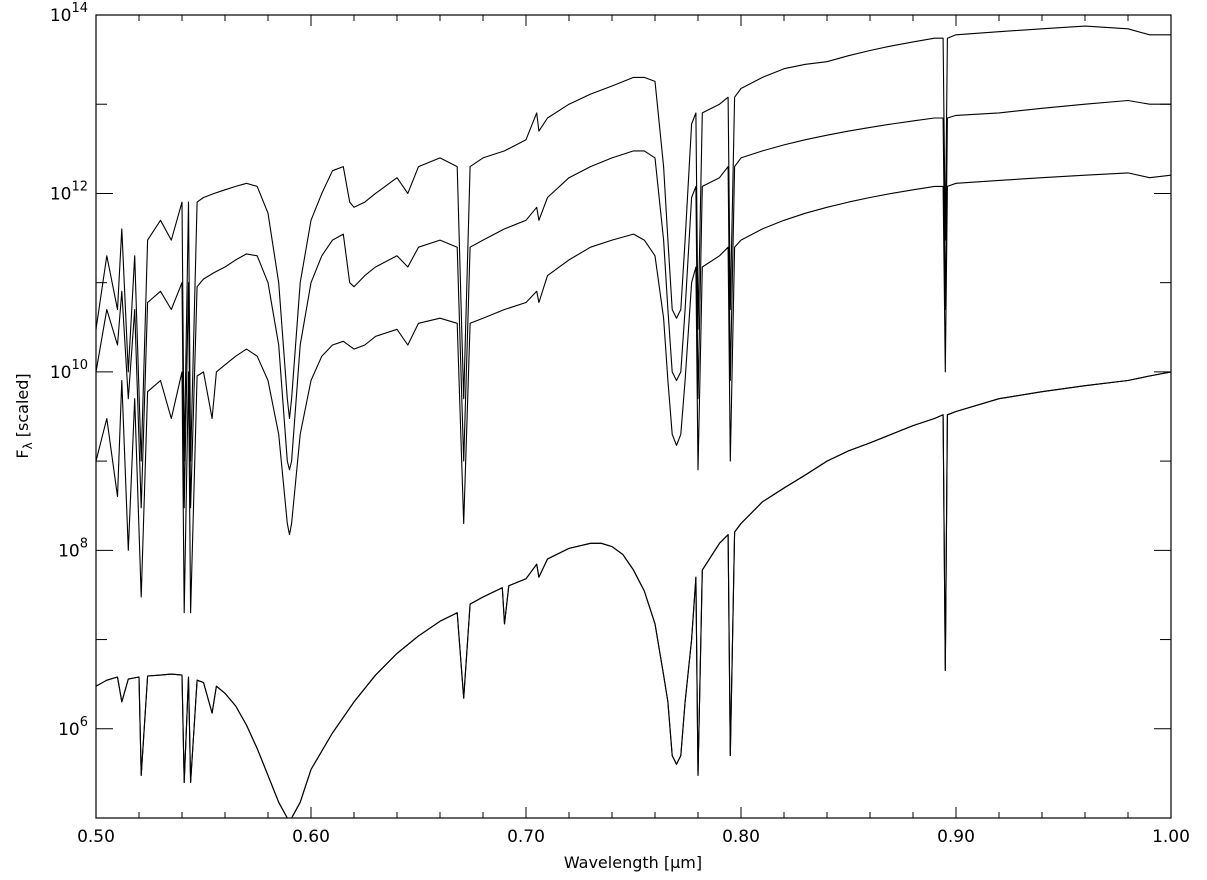  I want to click on y-tick-label: 10¹⁴, so click(69, 13).